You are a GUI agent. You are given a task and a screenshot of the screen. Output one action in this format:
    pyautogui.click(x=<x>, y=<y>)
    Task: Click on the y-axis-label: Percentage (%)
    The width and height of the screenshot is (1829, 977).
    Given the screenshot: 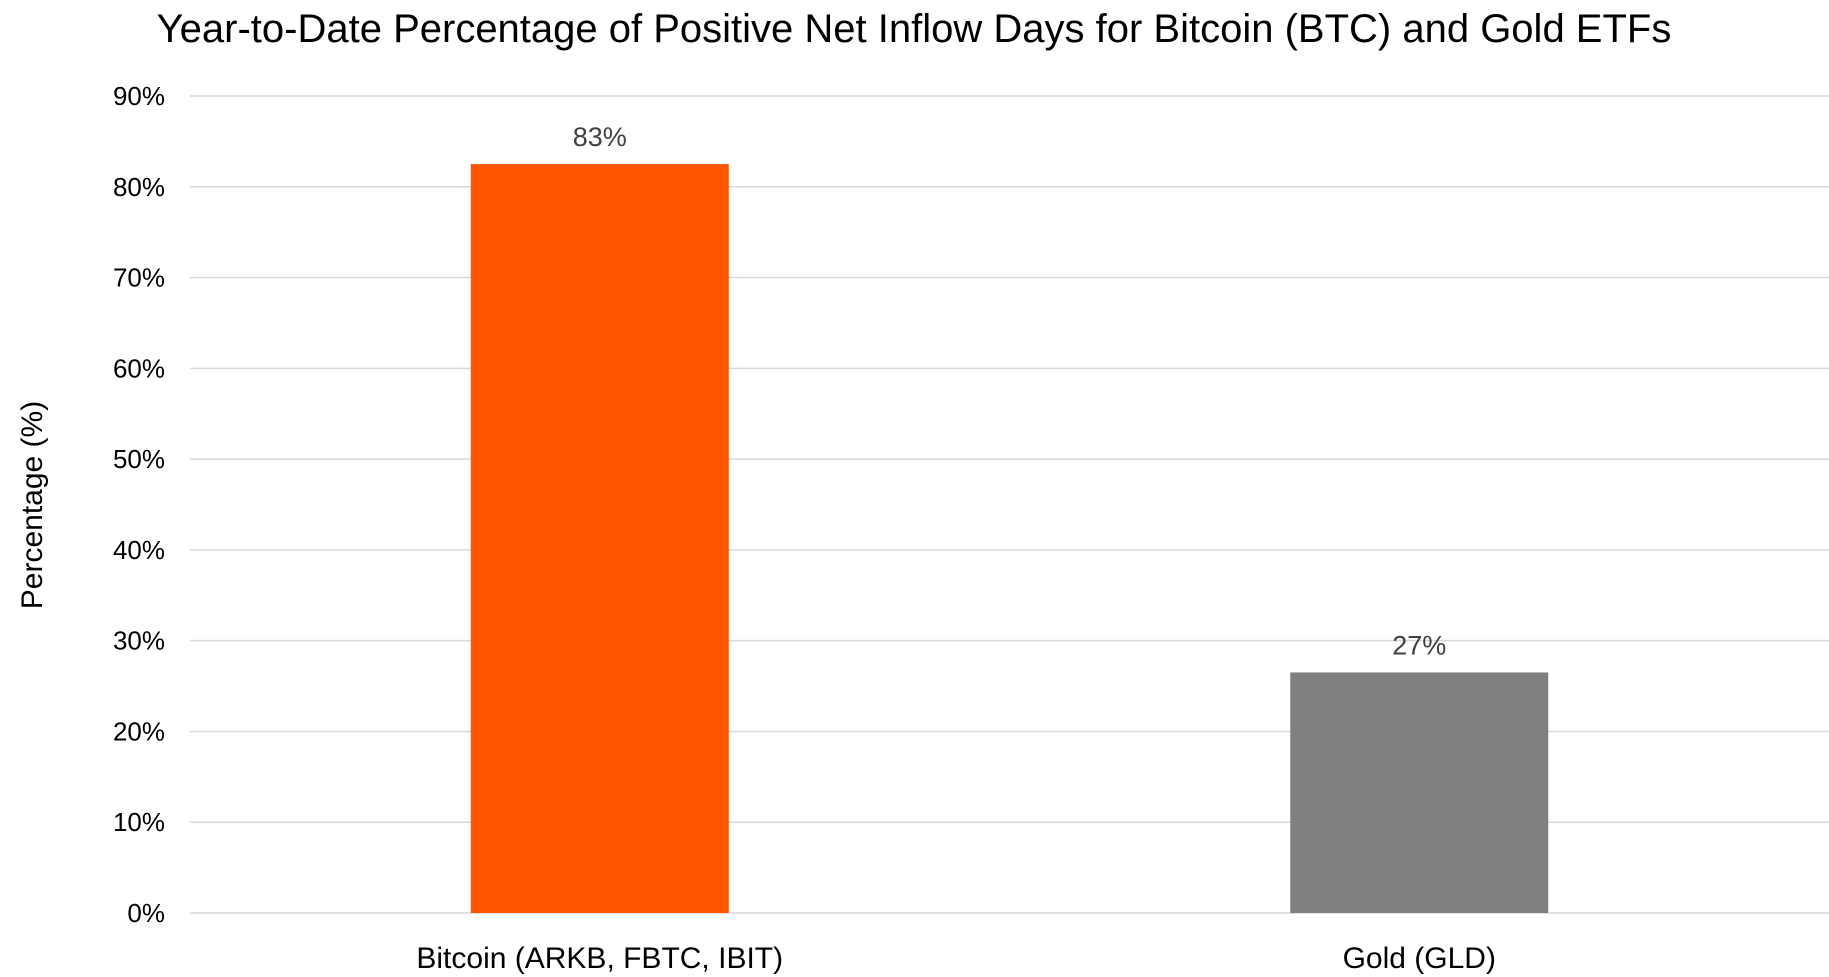 What is the action you would take?
    pyautogui.click(x=32, y=505)
    